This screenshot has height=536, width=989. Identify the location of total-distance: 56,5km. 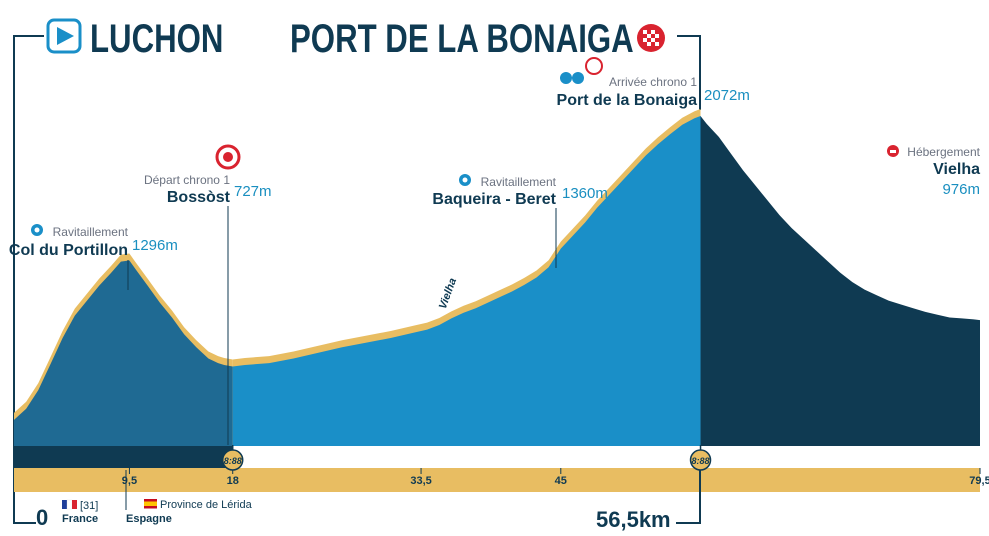
(633, 519).